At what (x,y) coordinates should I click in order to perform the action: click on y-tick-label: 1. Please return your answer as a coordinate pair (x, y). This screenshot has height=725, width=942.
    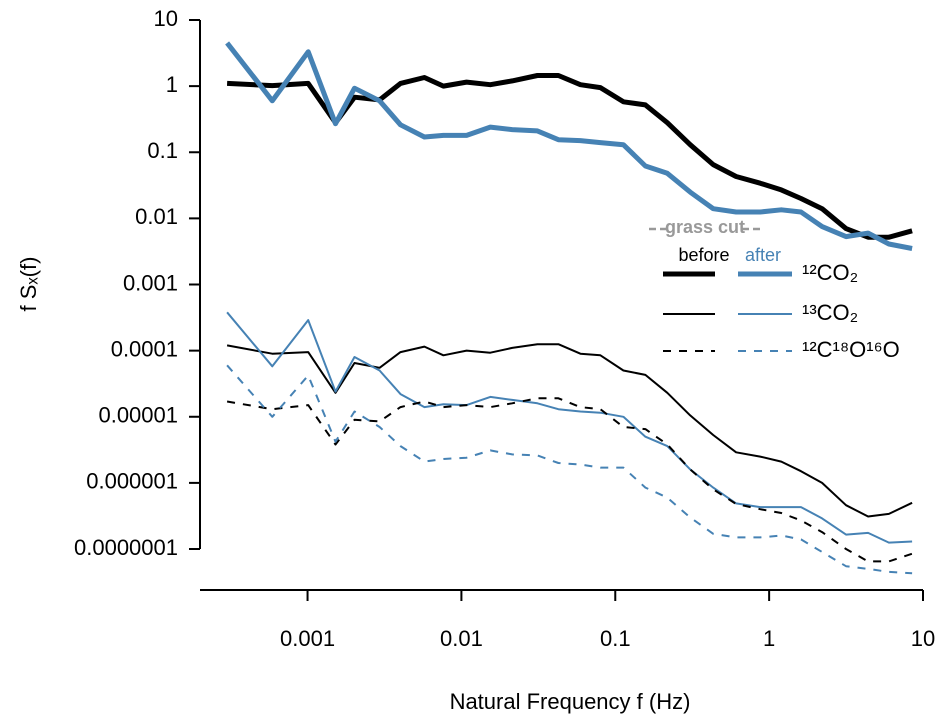
    Looking at the image, I should click on (172, 84).